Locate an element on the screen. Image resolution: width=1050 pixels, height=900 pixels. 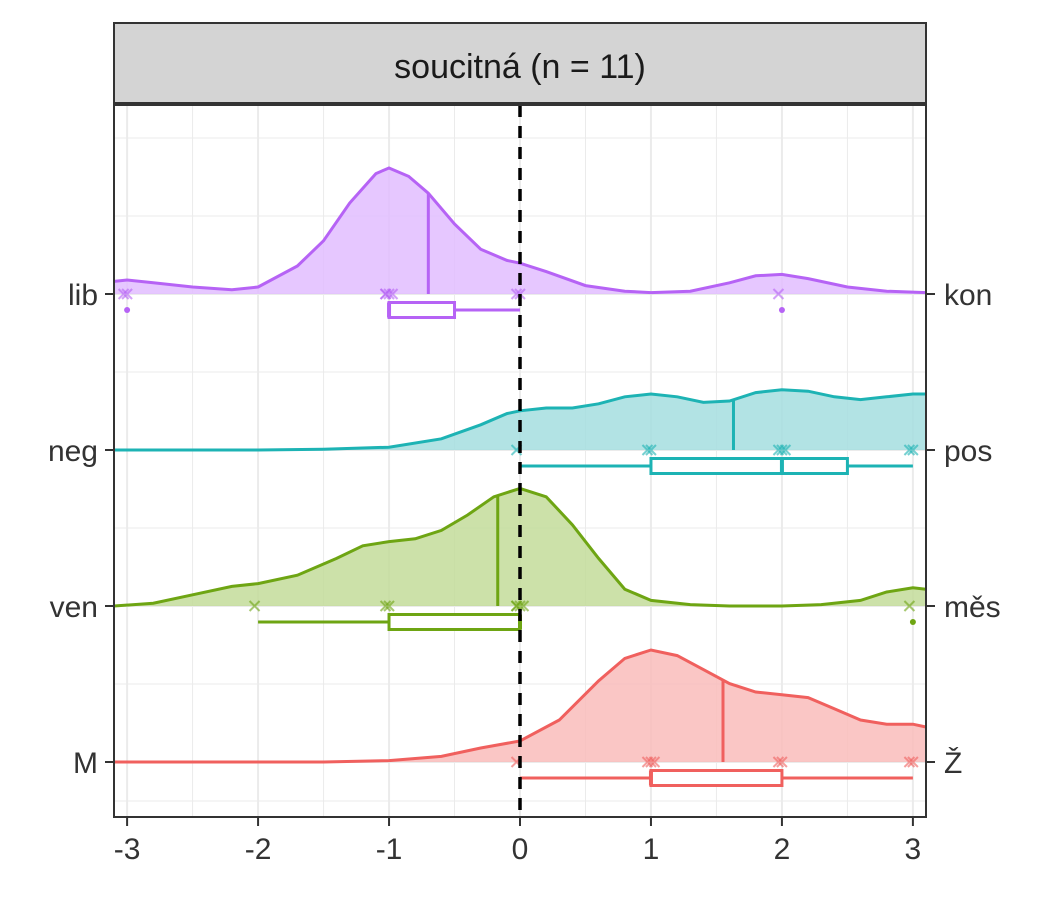
ridge-neg is located at coordinates (520, 431).